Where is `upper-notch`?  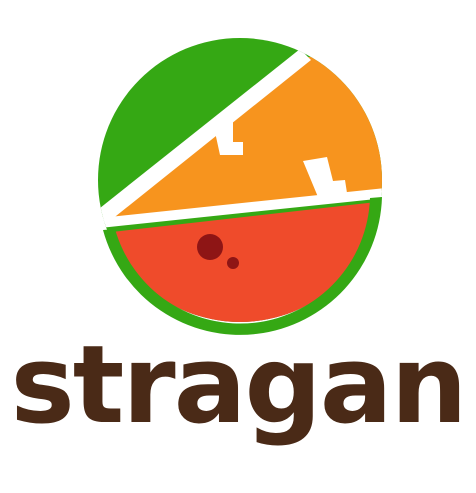
upper-notch is located at coordinates (229, 137).